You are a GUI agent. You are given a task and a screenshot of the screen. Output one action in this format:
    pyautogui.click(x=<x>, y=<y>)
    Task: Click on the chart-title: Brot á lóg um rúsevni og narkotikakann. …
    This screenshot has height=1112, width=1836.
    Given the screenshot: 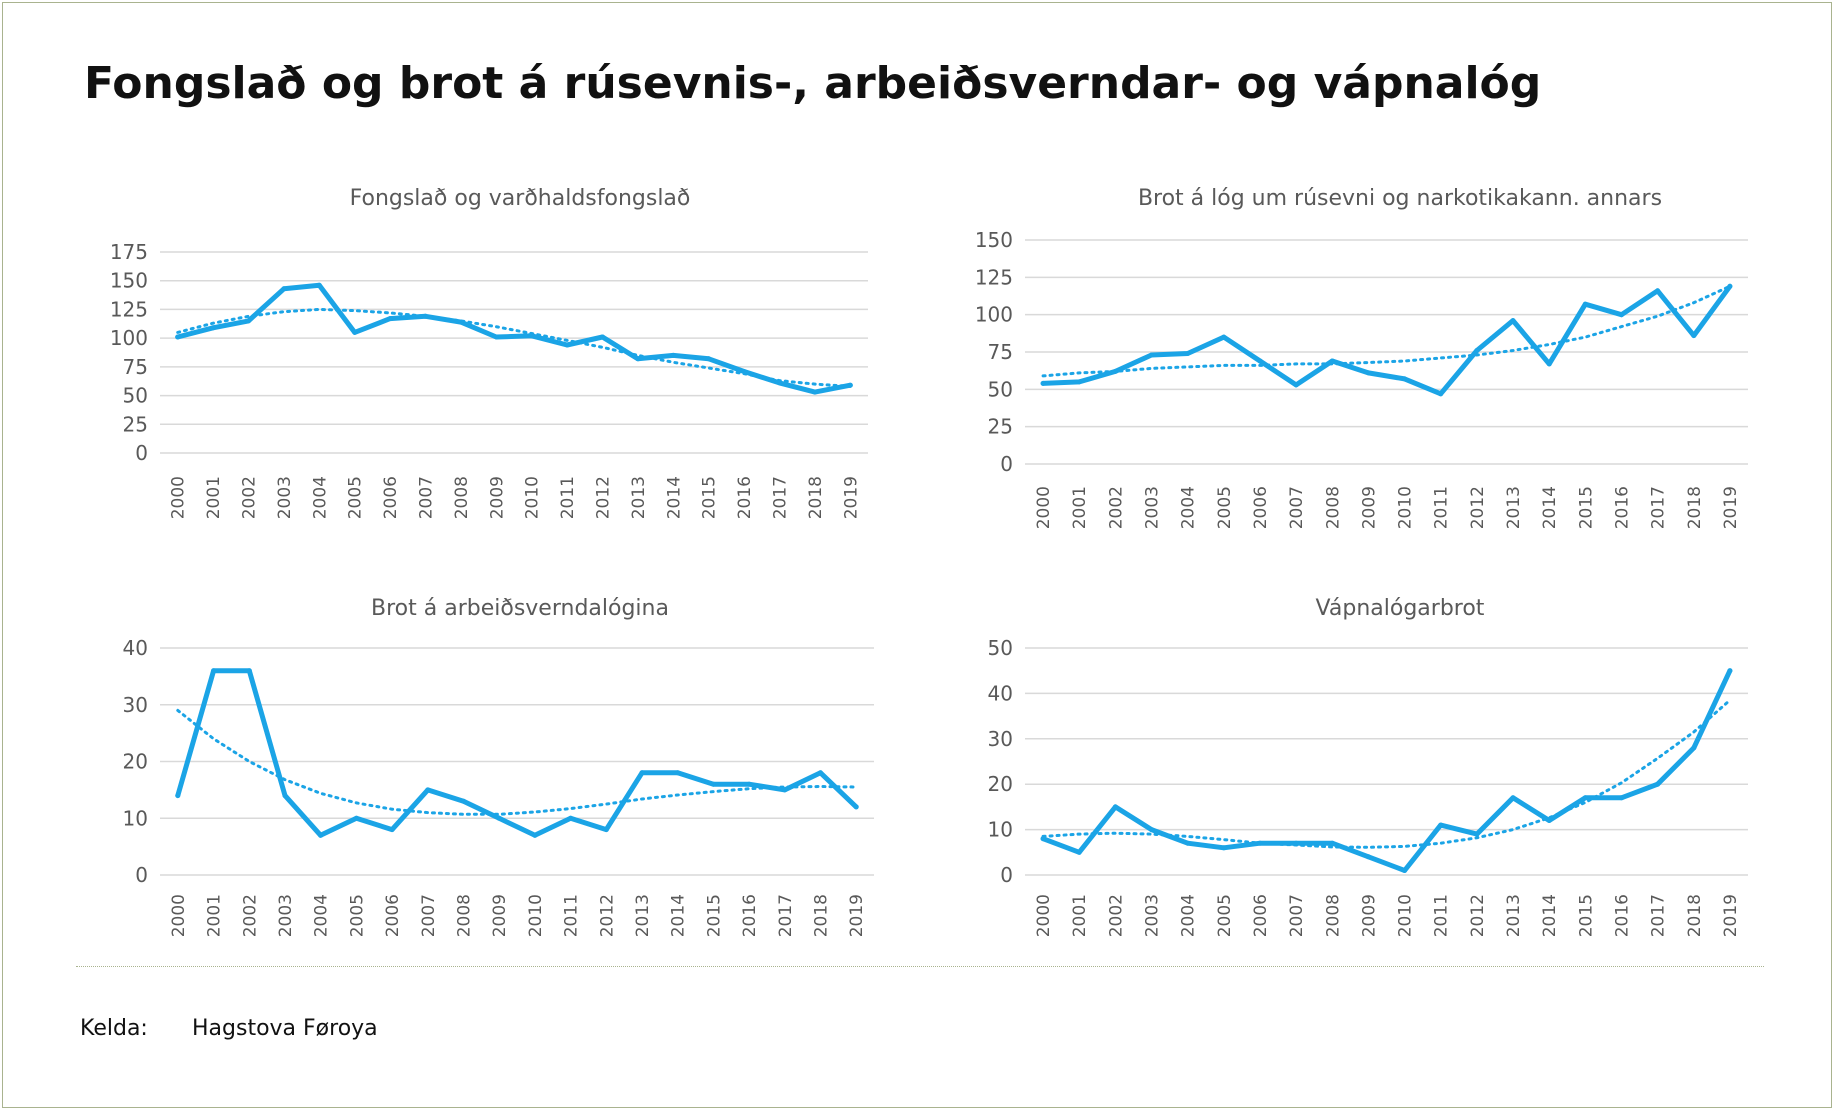 What is the action you would take?
    pyautogui.click(x=1400, y=198)
    